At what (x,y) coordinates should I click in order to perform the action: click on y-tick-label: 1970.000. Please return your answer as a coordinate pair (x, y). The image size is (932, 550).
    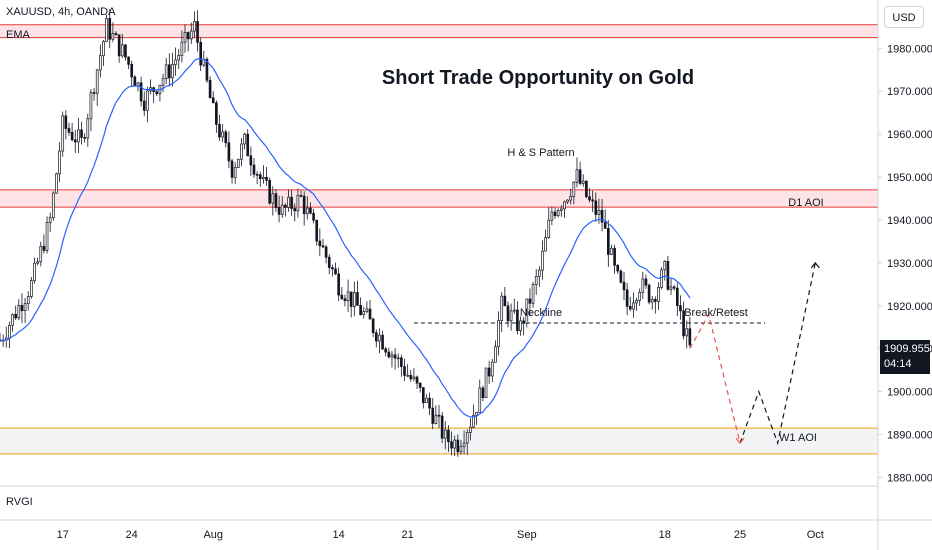
    Looking at the image, I should click on (909, 92).